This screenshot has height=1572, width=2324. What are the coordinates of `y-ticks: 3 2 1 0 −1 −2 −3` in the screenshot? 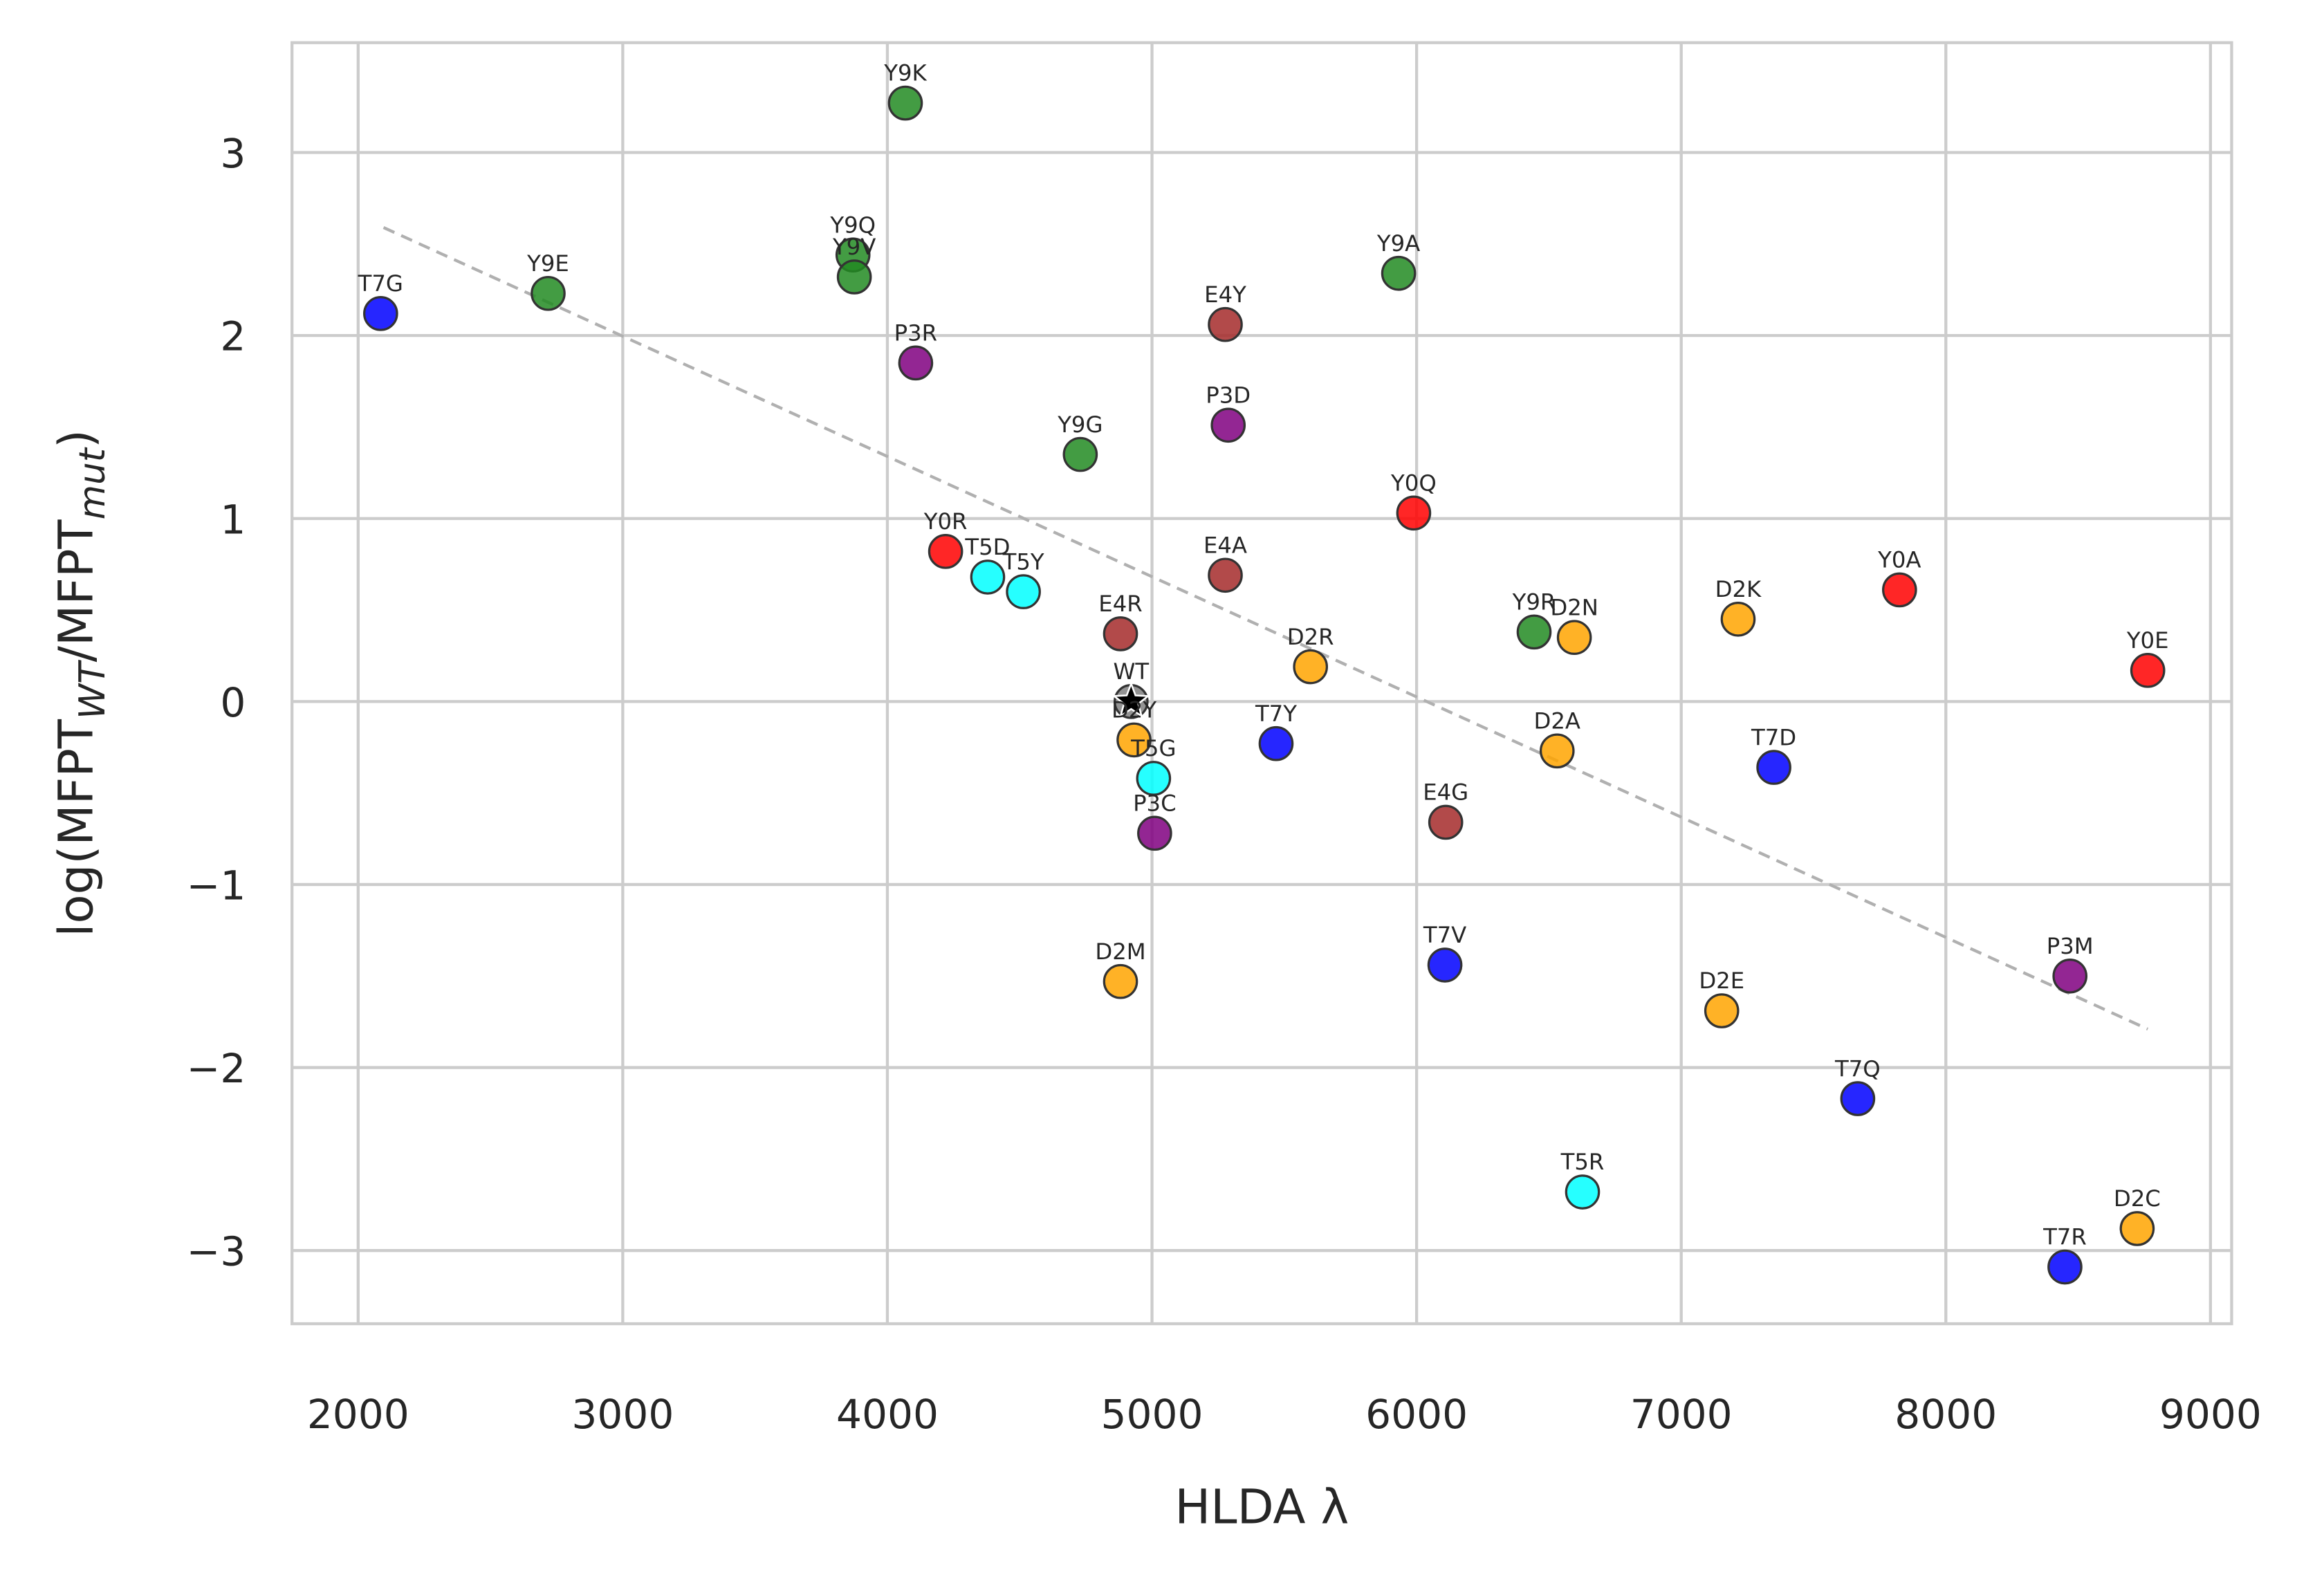 It's located at (216, 702).